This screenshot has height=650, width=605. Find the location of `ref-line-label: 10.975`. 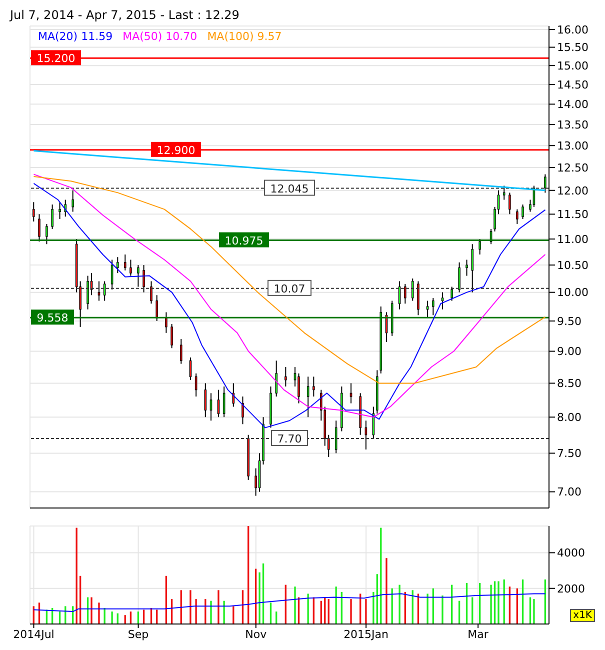

ref-line-label: 10.975 is located at coordinates (244, 241).